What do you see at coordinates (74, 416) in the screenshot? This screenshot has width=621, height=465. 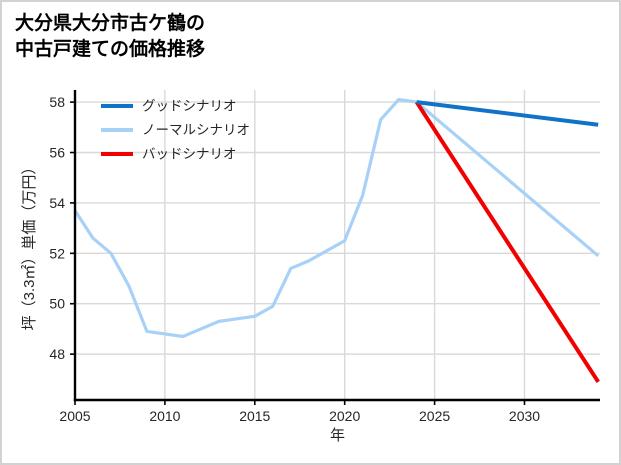 I see `x-tick-label: 2005` at bounding box center [74, 416].